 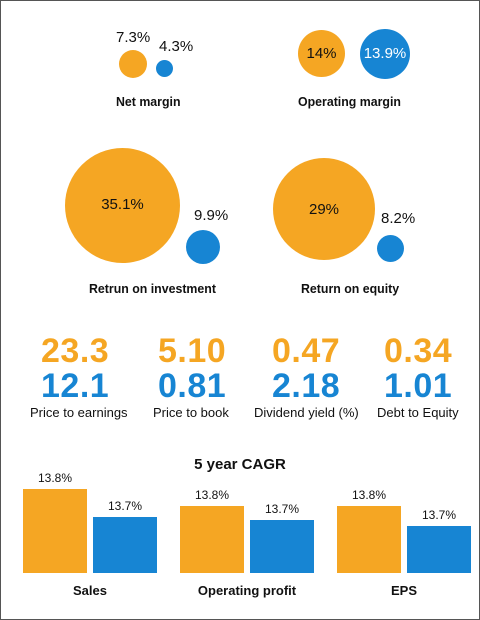 I want to click on roi-orange-value: 35.1%, so click(x=122, y=204).